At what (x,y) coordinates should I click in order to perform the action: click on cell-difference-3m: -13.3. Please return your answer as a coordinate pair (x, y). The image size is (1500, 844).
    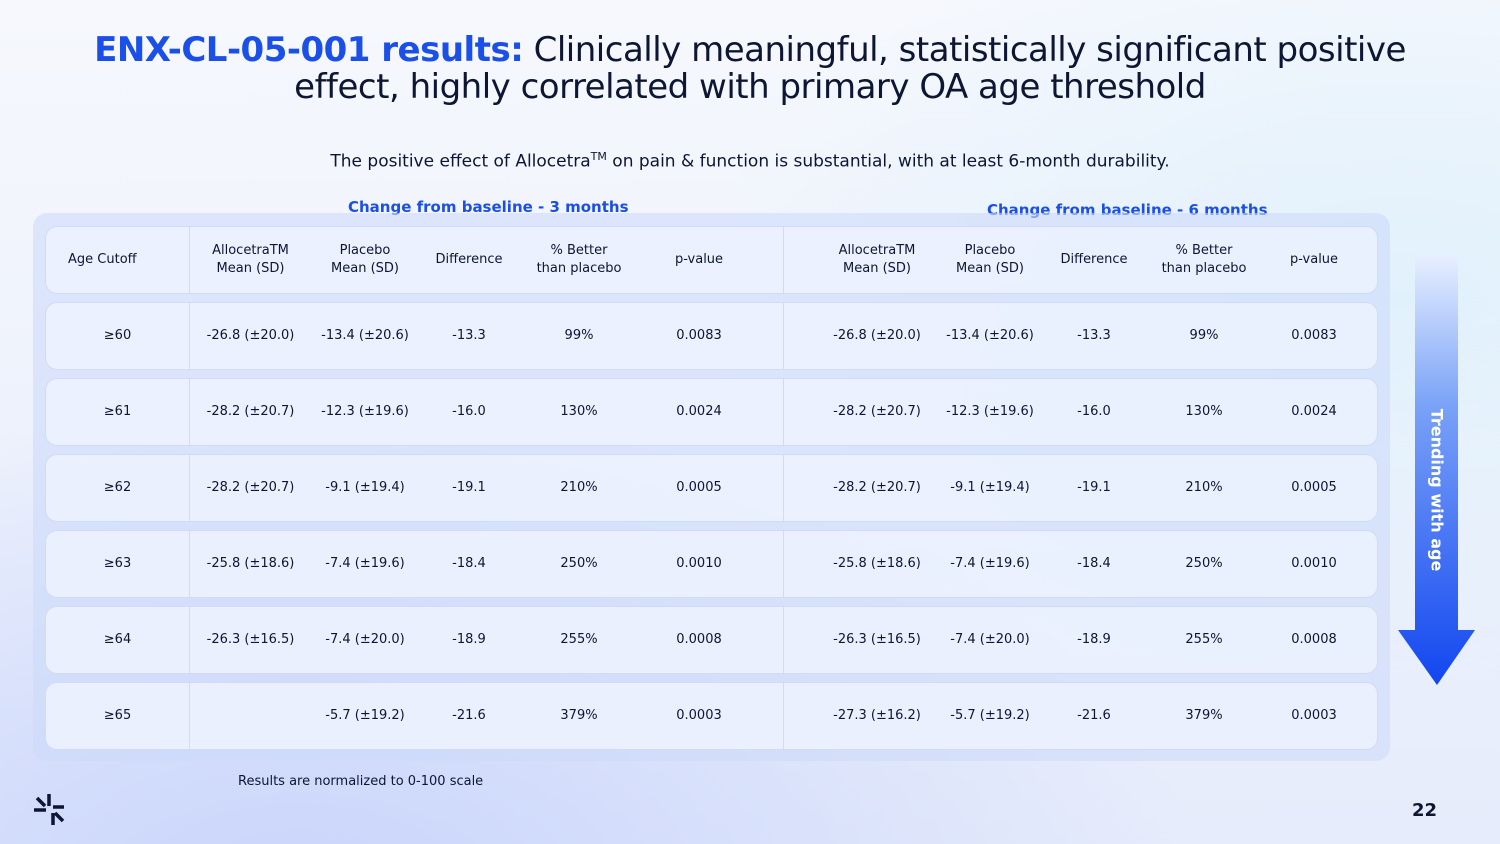
    Looking at the image, I should click on (469, 336).